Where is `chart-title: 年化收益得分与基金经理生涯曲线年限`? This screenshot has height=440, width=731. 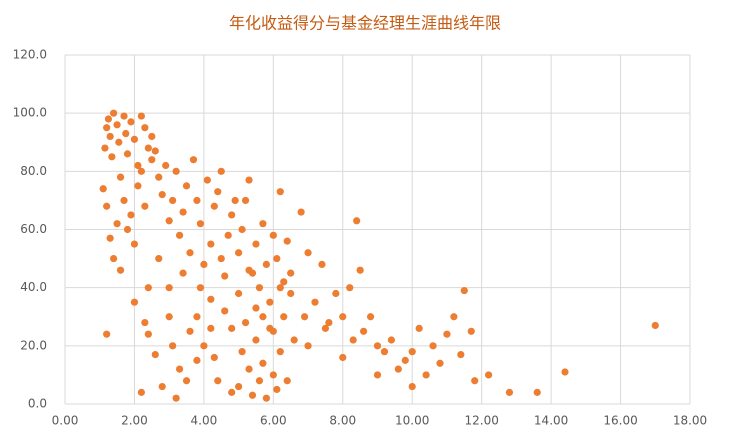 chart-title: 年化收益得分与基金经理生涯曲线年限 is located at coordinates (365, 23).